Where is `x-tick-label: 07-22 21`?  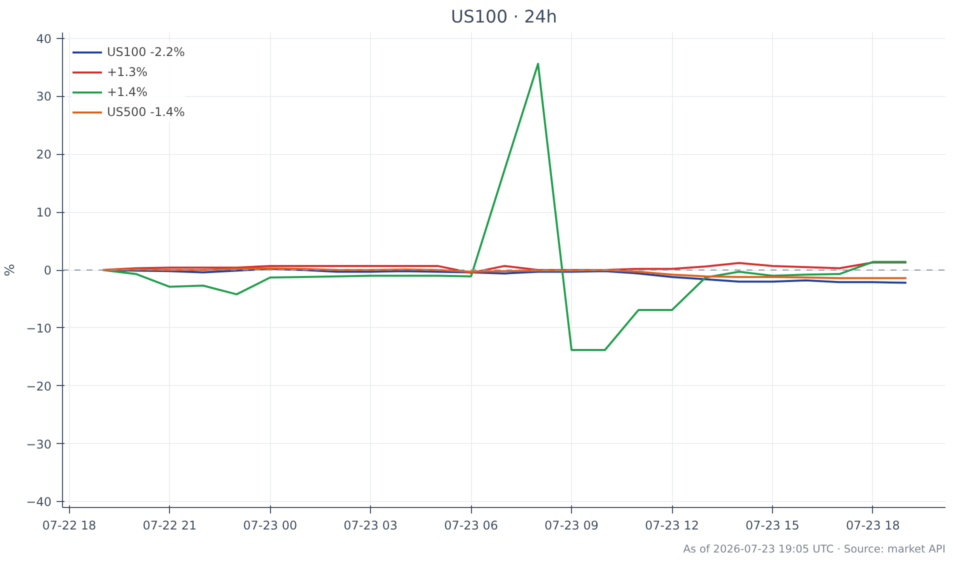 x-tick-label: 07-22 21 is located at coordinates (169, 525).